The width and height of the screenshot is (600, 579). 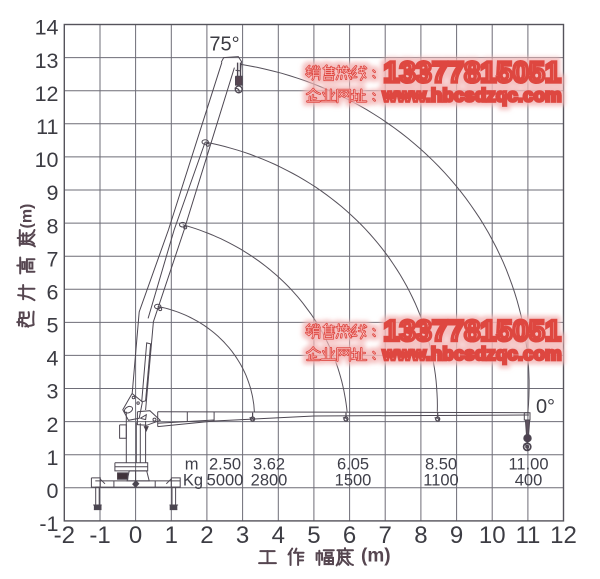 I want to click on svg-text: 1500, so click(x=353, y=481).